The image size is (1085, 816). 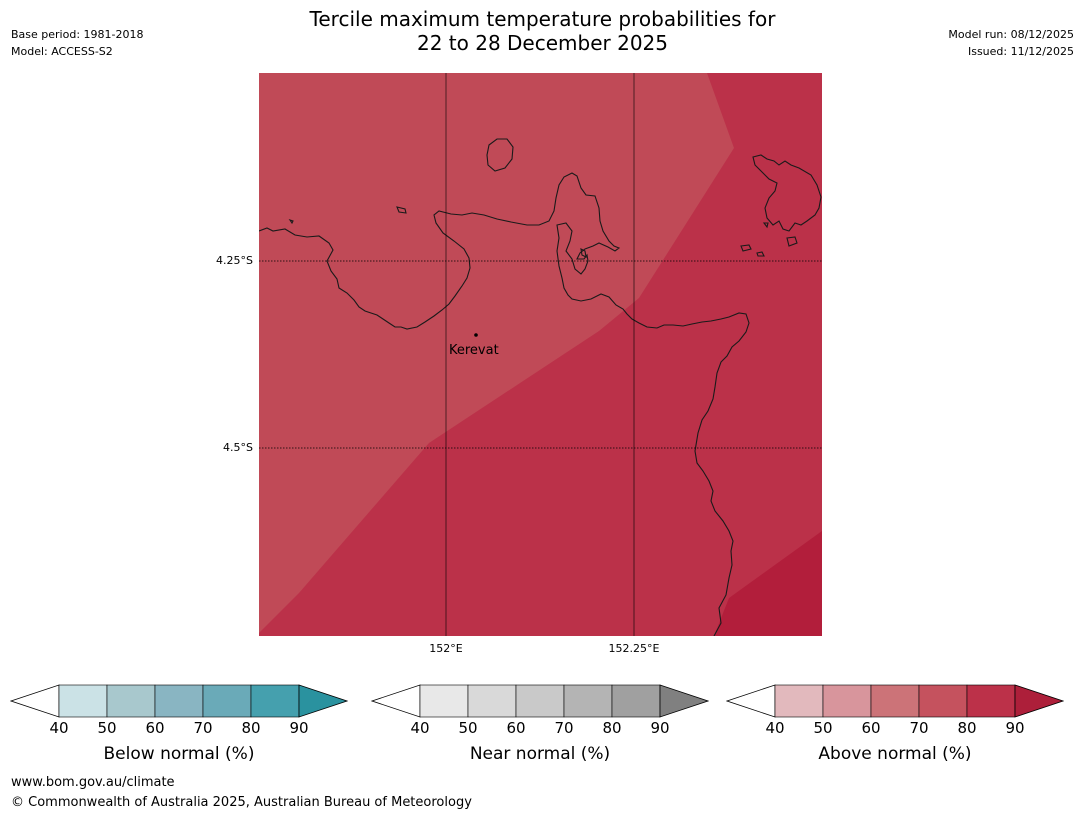 What do you see at coordinates (967, 728) in the screenshot?
I see `above-colorbar-tick: 80` at bounding box center [967, 728].